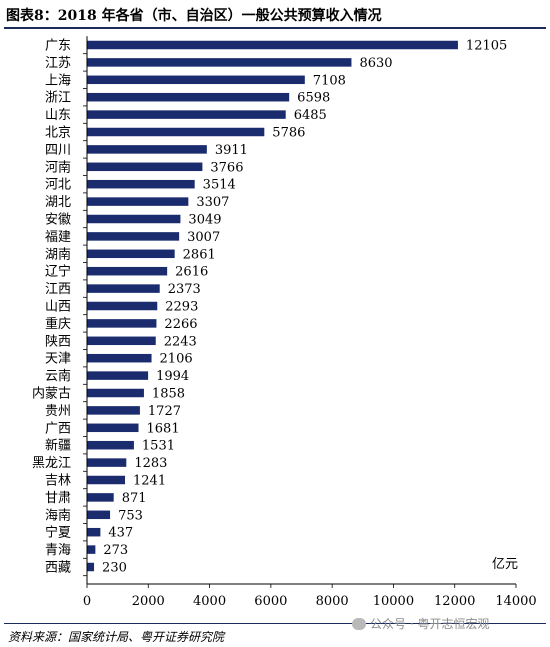  What do you see at coordinates (51, 463) in the screenshot?
I see `category-label-24: 黑龙江` at bounding box center [51, 463].